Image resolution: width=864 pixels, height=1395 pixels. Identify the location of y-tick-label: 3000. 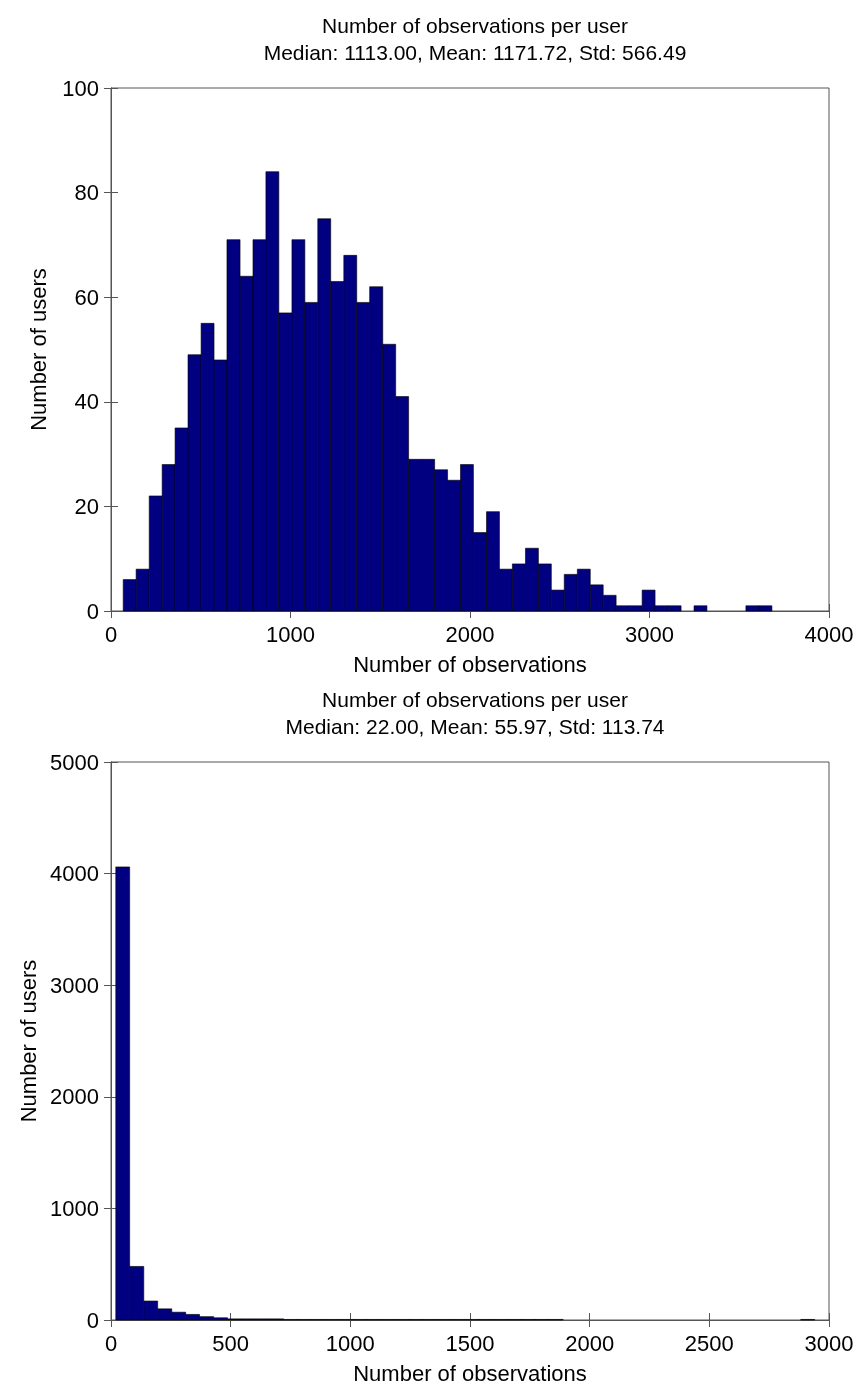
(74, 985).